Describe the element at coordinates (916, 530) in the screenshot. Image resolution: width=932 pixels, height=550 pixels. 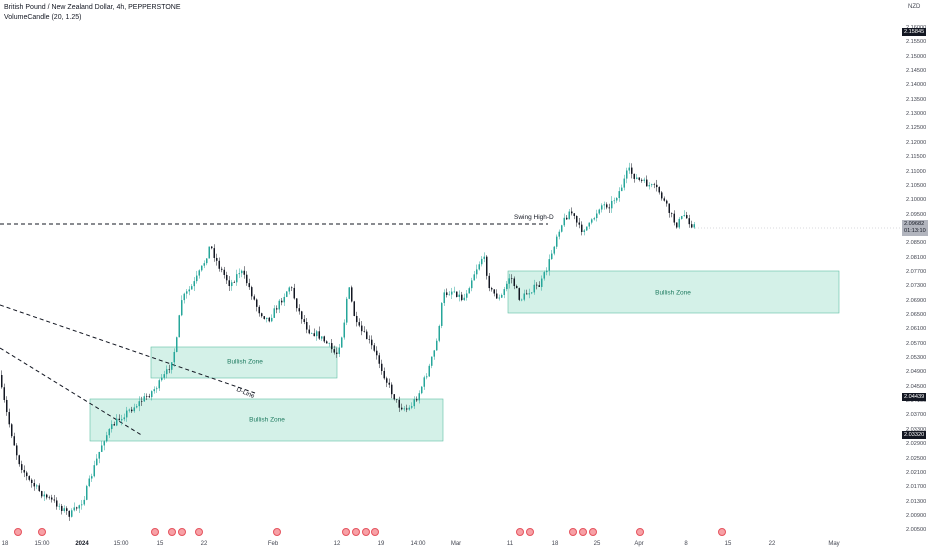
I see `price-axis-label: 2.00500` at that location.